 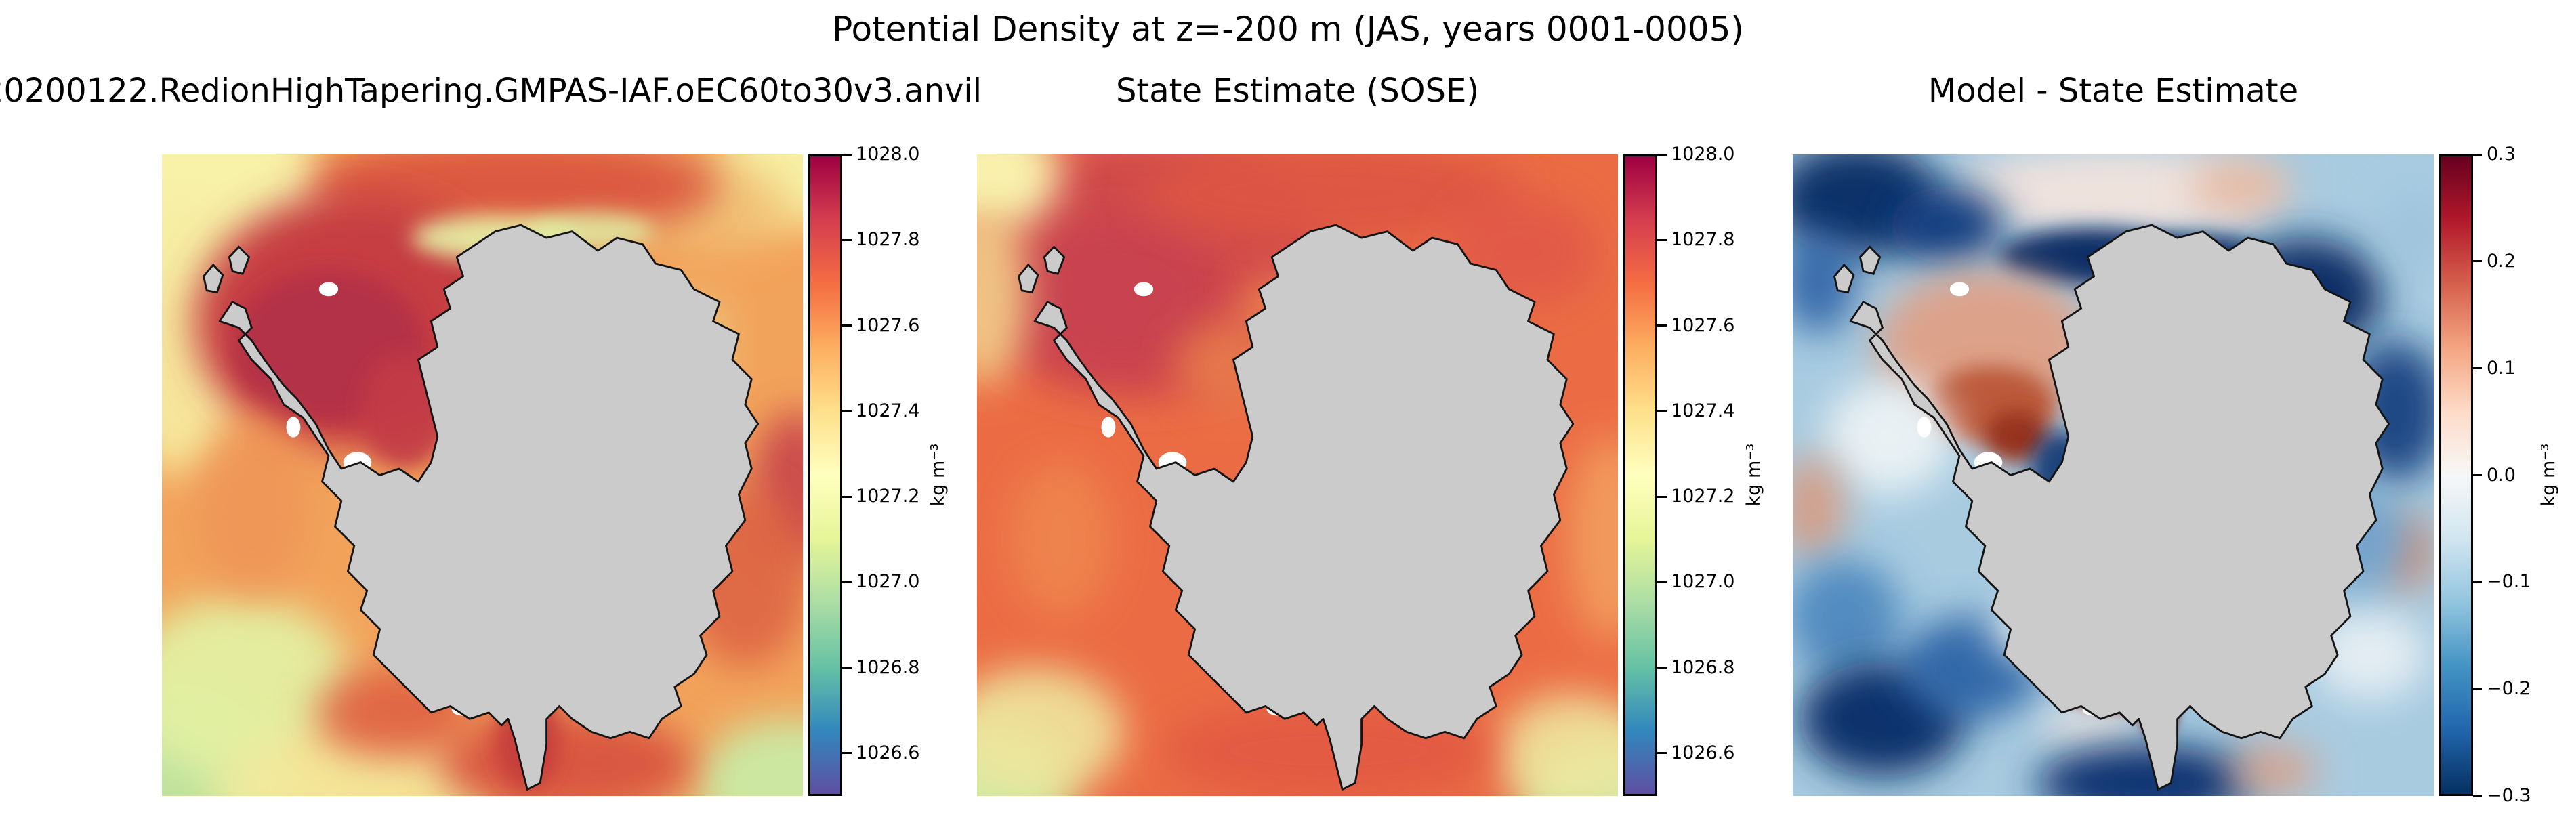 I want to click on colorbar-tick-label: 0.3, so click(x=2501, y=154).